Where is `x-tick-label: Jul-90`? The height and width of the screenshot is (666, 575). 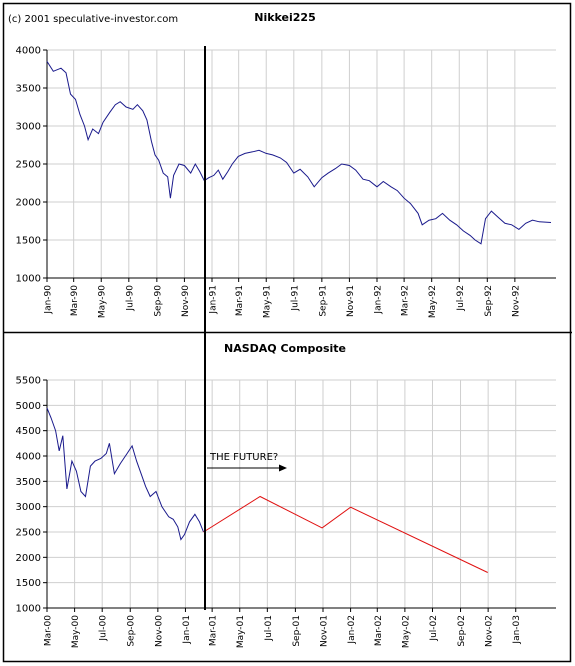
x-tick-label: Jul-90 is located at coordinates (130, 298).